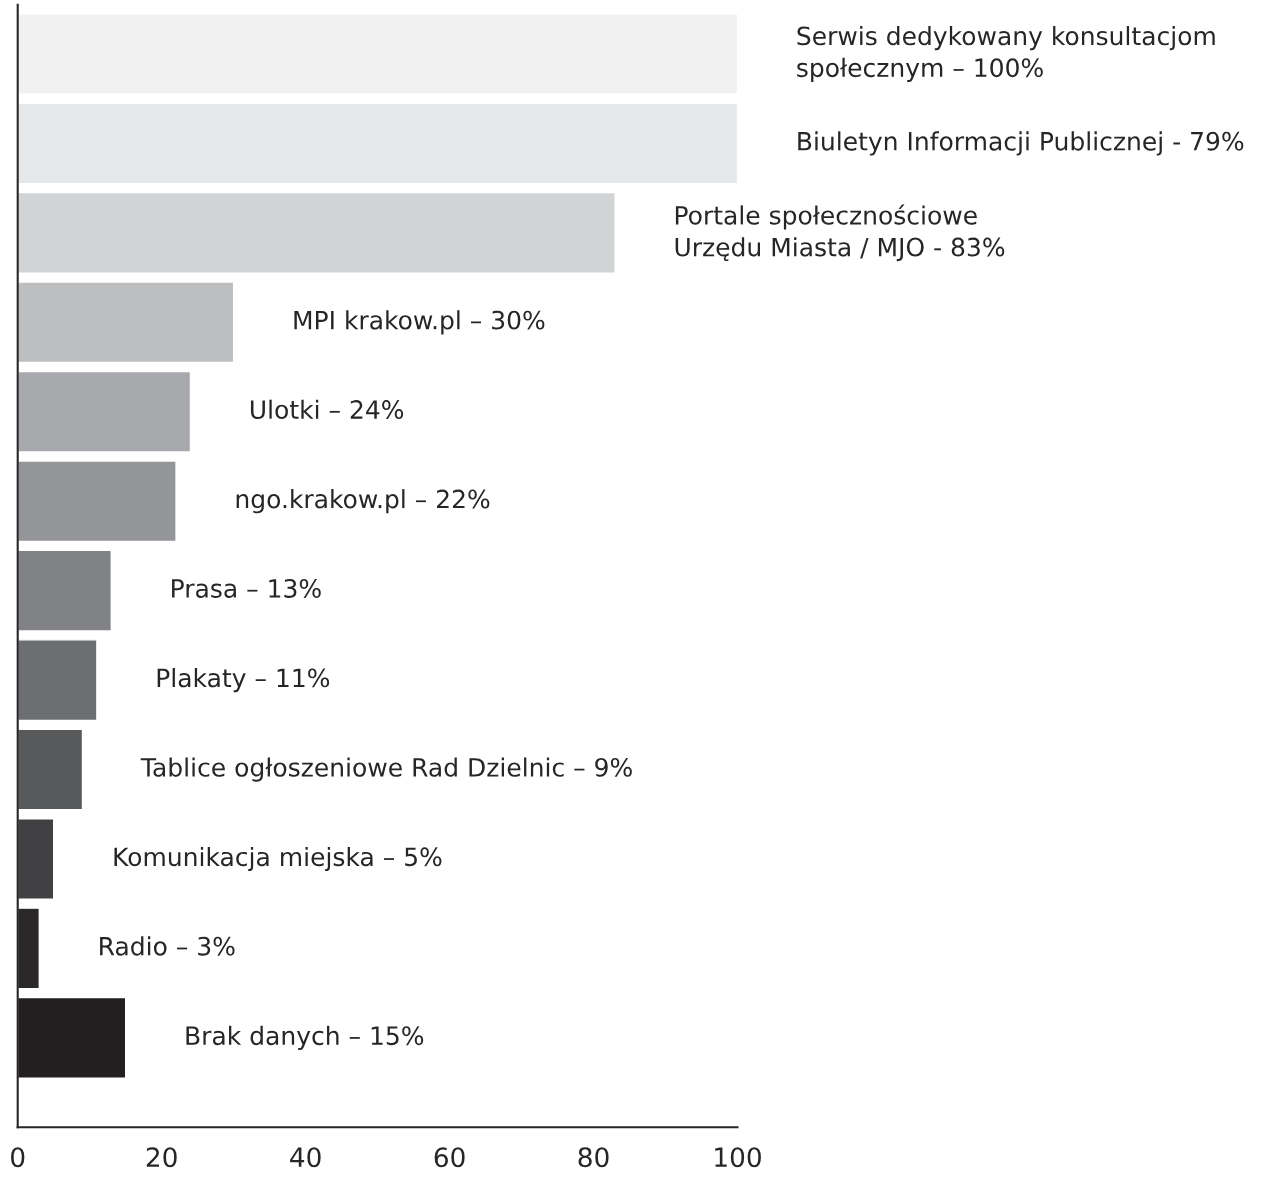 The image size is (1265, 1198). I want to click on x-tick-label: 60, so click(449, 1157).